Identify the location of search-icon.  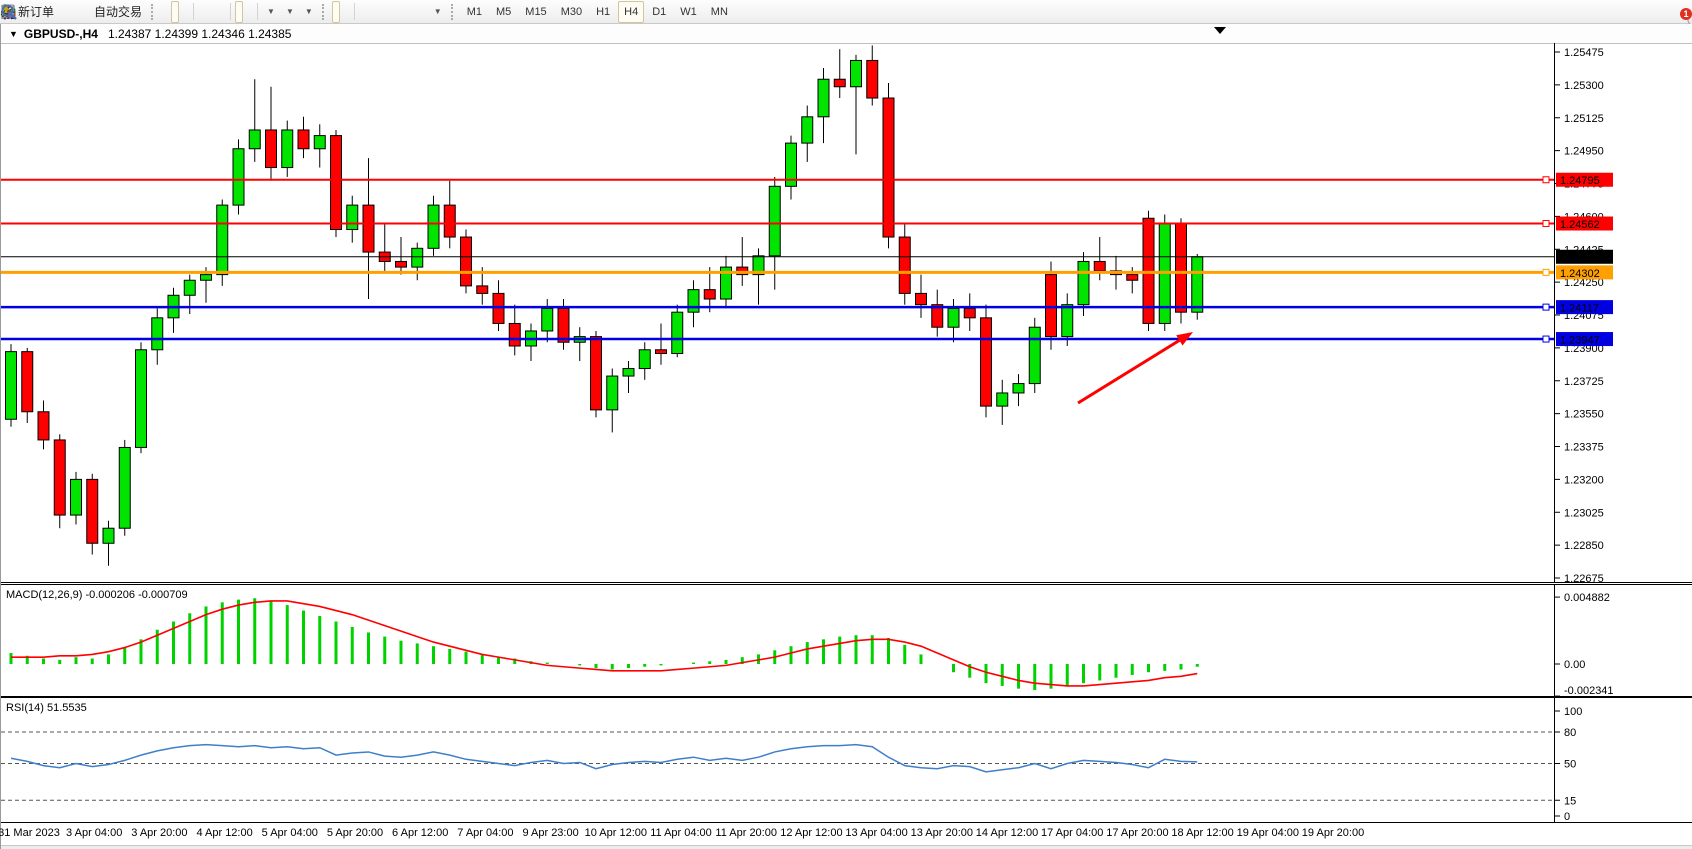
(9, 12).